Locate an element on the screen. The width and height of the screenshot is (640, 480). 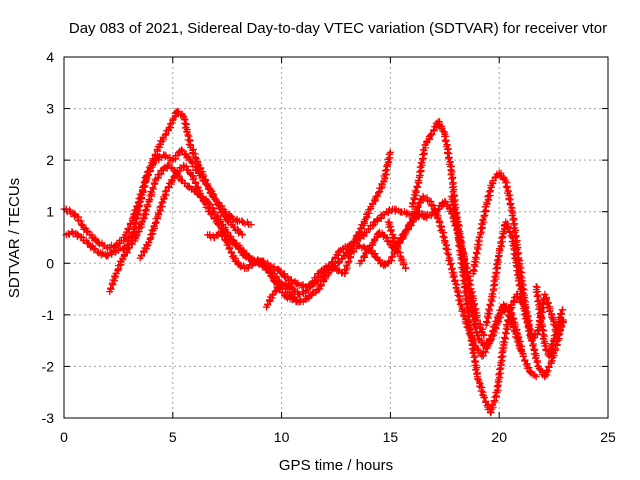
x-tick-label: 25 is located at coordinates (608, 437).